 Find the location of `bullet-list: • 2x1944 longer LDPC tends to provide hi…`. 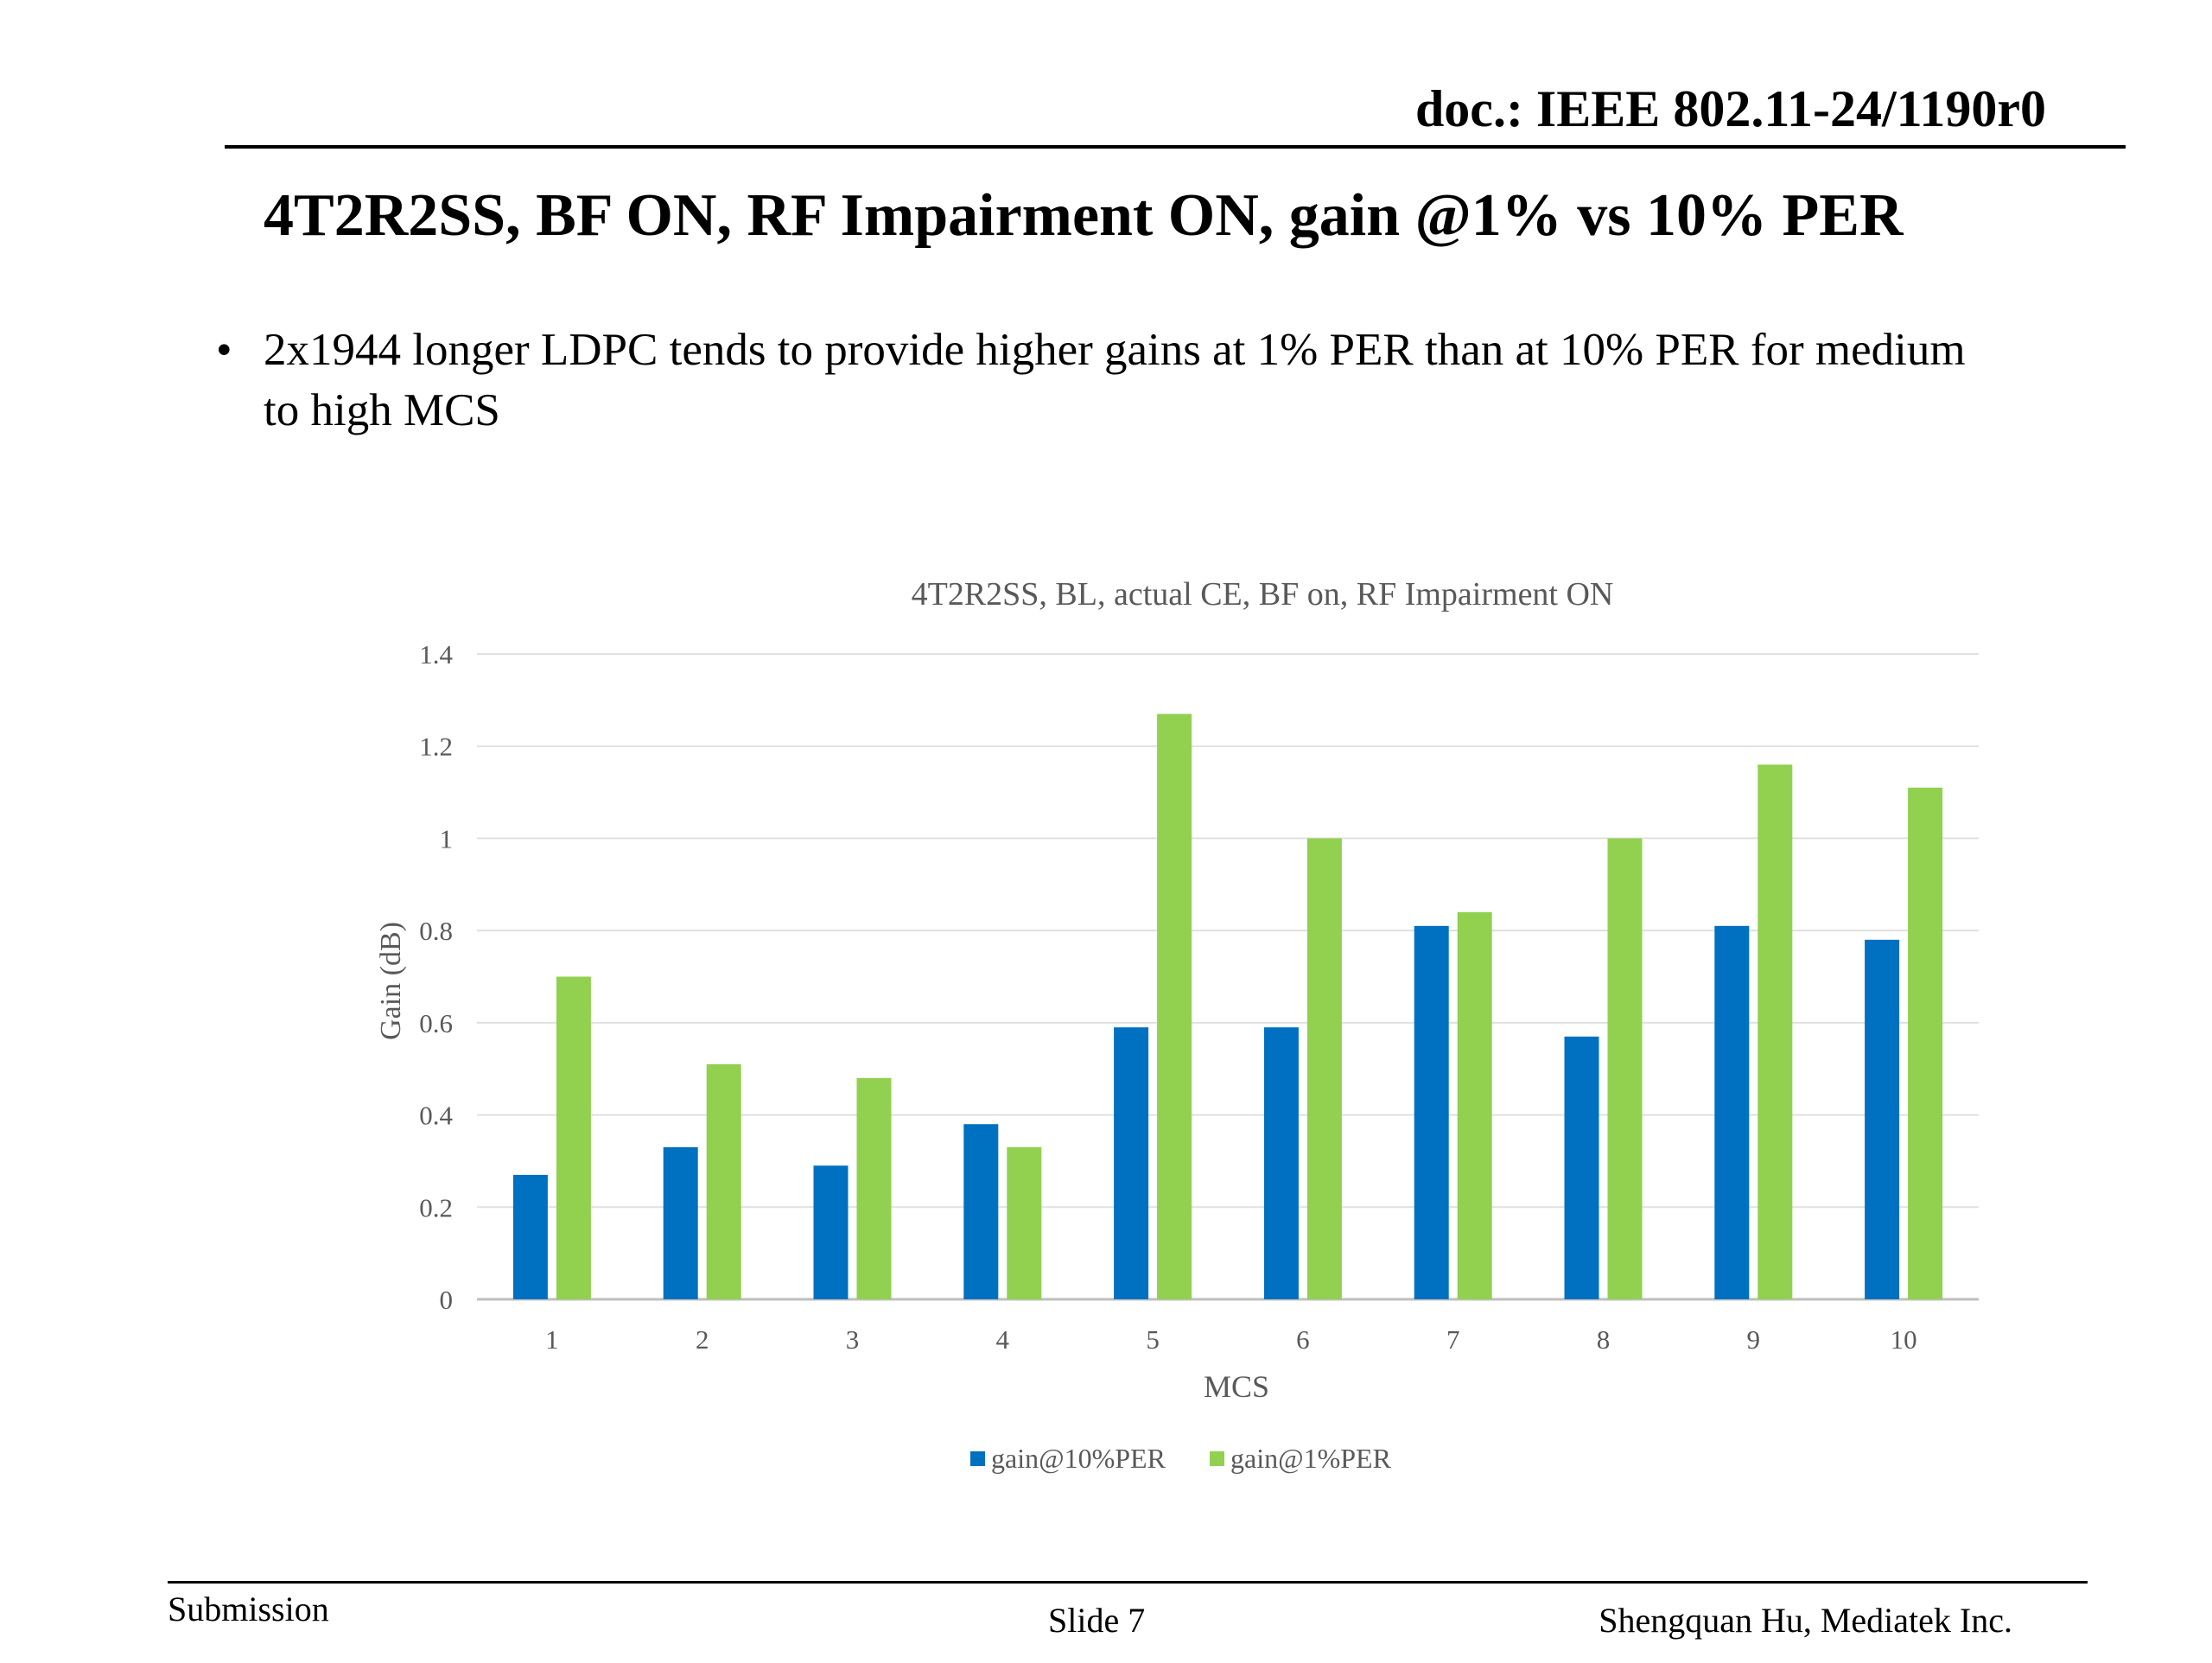

bullet-list: • 2x1944 longer LDPC tends to provide hi… is located at coordinates (1101, 381).